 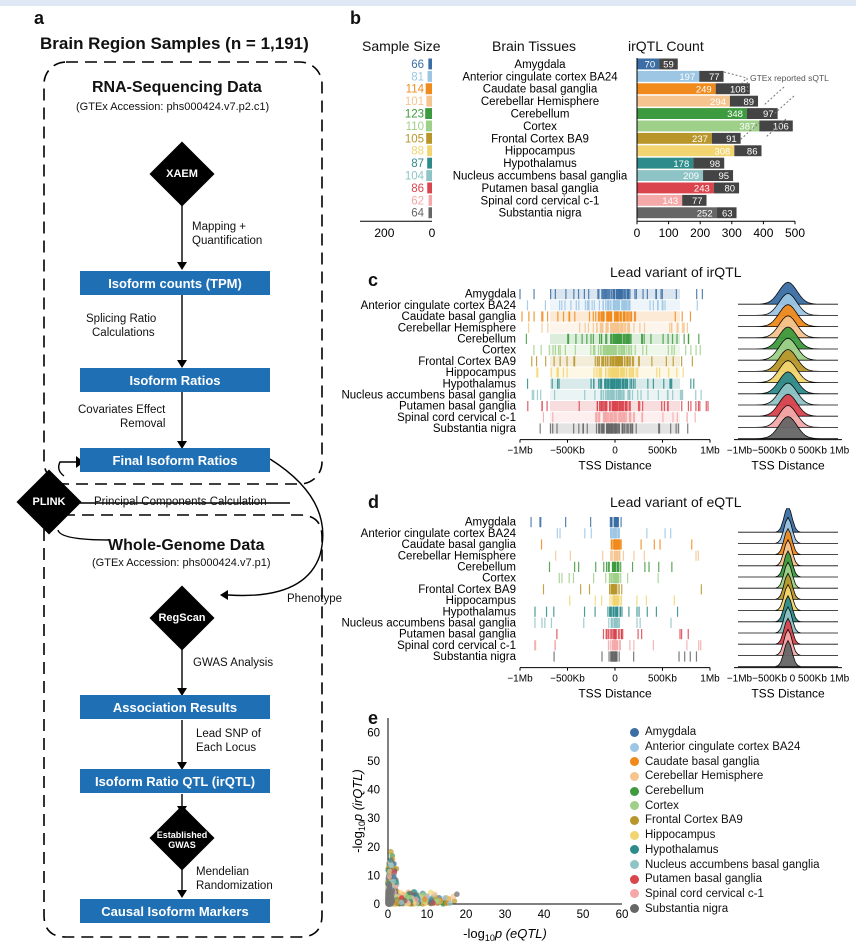 What do you see at coordinates (732, 233) in the screenshot?
I see `right-tick: 300` at bounding box center [732, 233].